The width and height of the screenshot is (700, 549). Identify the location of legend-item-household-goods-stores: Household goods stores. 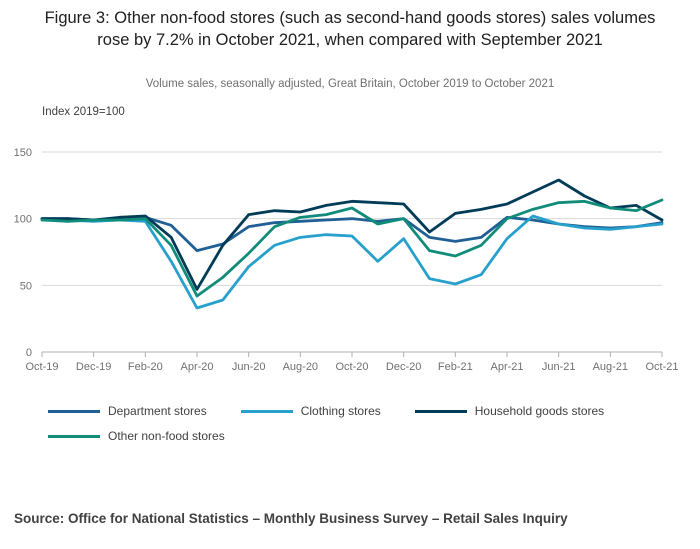
(509, 411).